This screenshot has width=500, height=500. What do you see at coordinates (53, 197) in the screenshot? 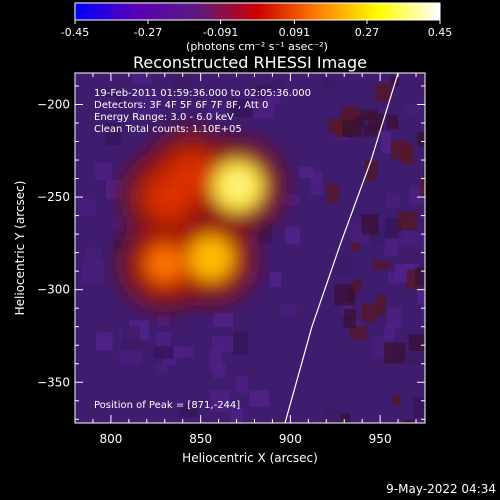
I see `y-tick-label: −250` at bounding box center [53, 197].